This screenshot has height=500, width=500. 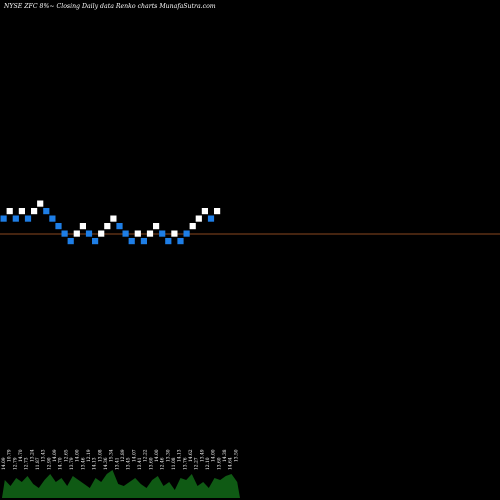 I want to click on volume-label: 14.62, so click(x=191, y=455).